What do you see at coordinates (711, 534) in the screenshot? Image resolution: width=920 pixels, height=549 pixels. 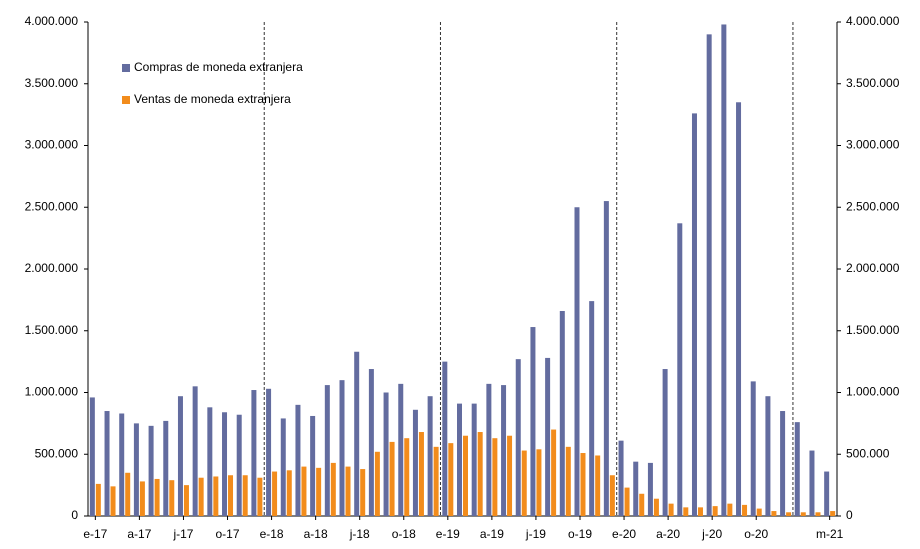 I see `x-tick-label: j-20` at bounding box center [711, 534].